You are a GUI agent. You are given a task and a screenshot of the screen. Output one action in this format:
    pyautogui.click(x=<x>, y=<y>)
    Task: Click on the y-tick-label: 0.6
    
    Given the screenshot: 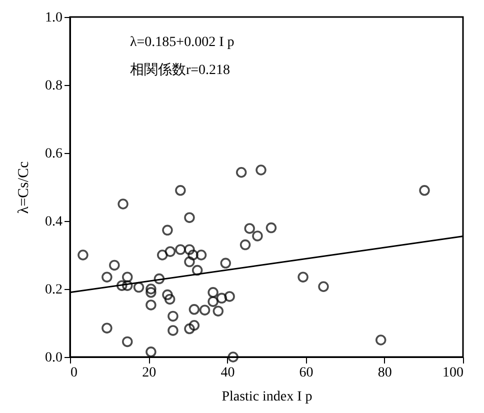 What is the action you would take?
    pyautogui.click(x=53, y=154)
    